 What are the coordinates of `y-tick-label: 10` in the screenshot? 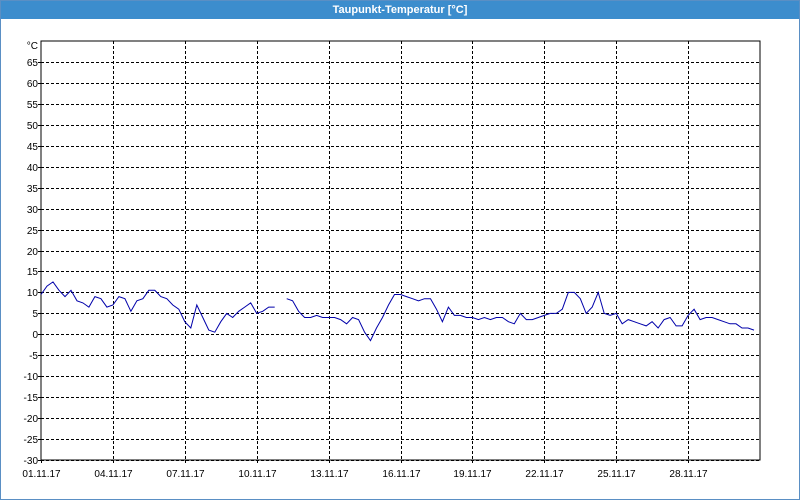 It's located at (33, 293).